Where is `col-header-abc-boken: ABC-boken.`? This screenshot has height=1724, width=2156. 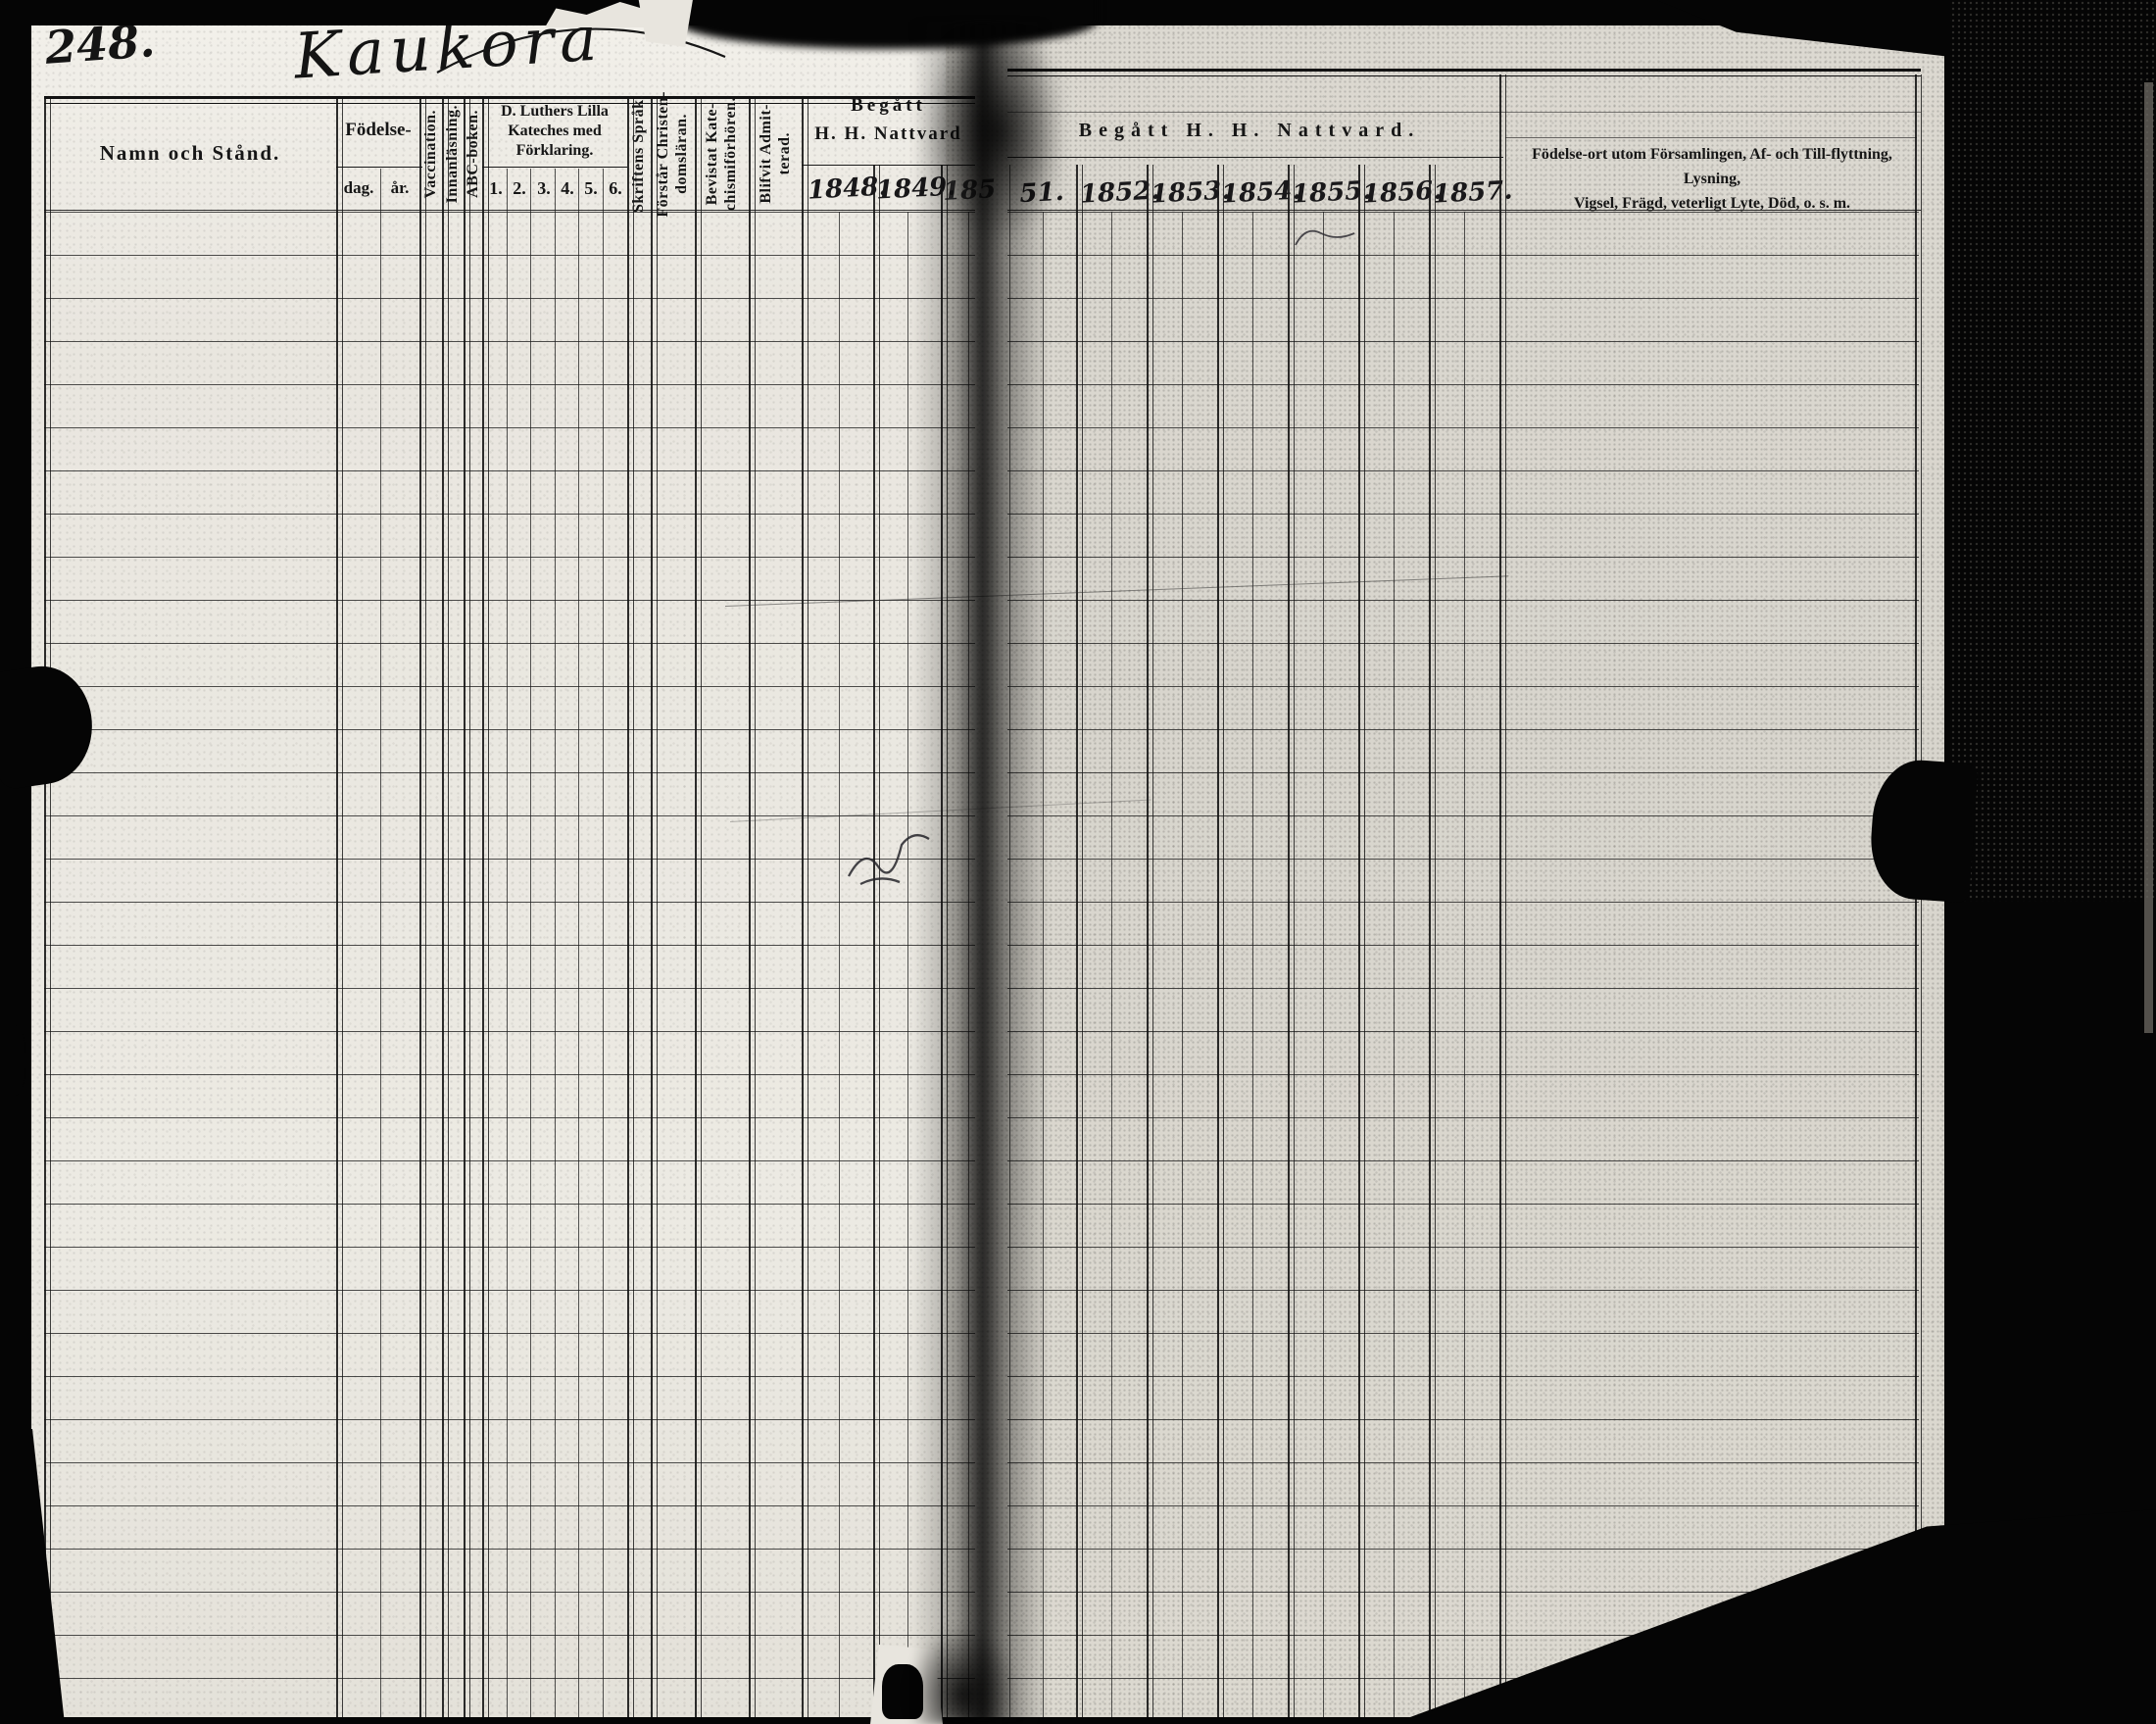
col-header-abc-boken: ABC-boken. is located at coordinates (473, 154).